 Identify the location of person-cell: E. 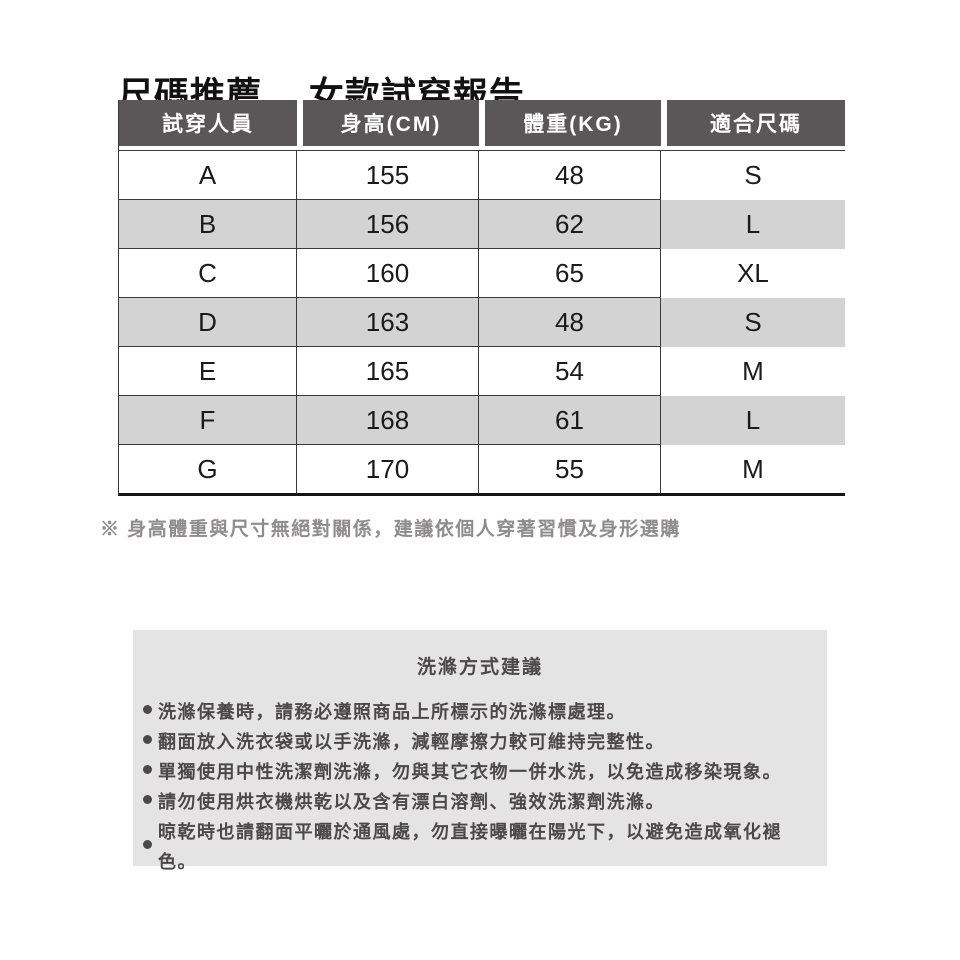
(208, 371).